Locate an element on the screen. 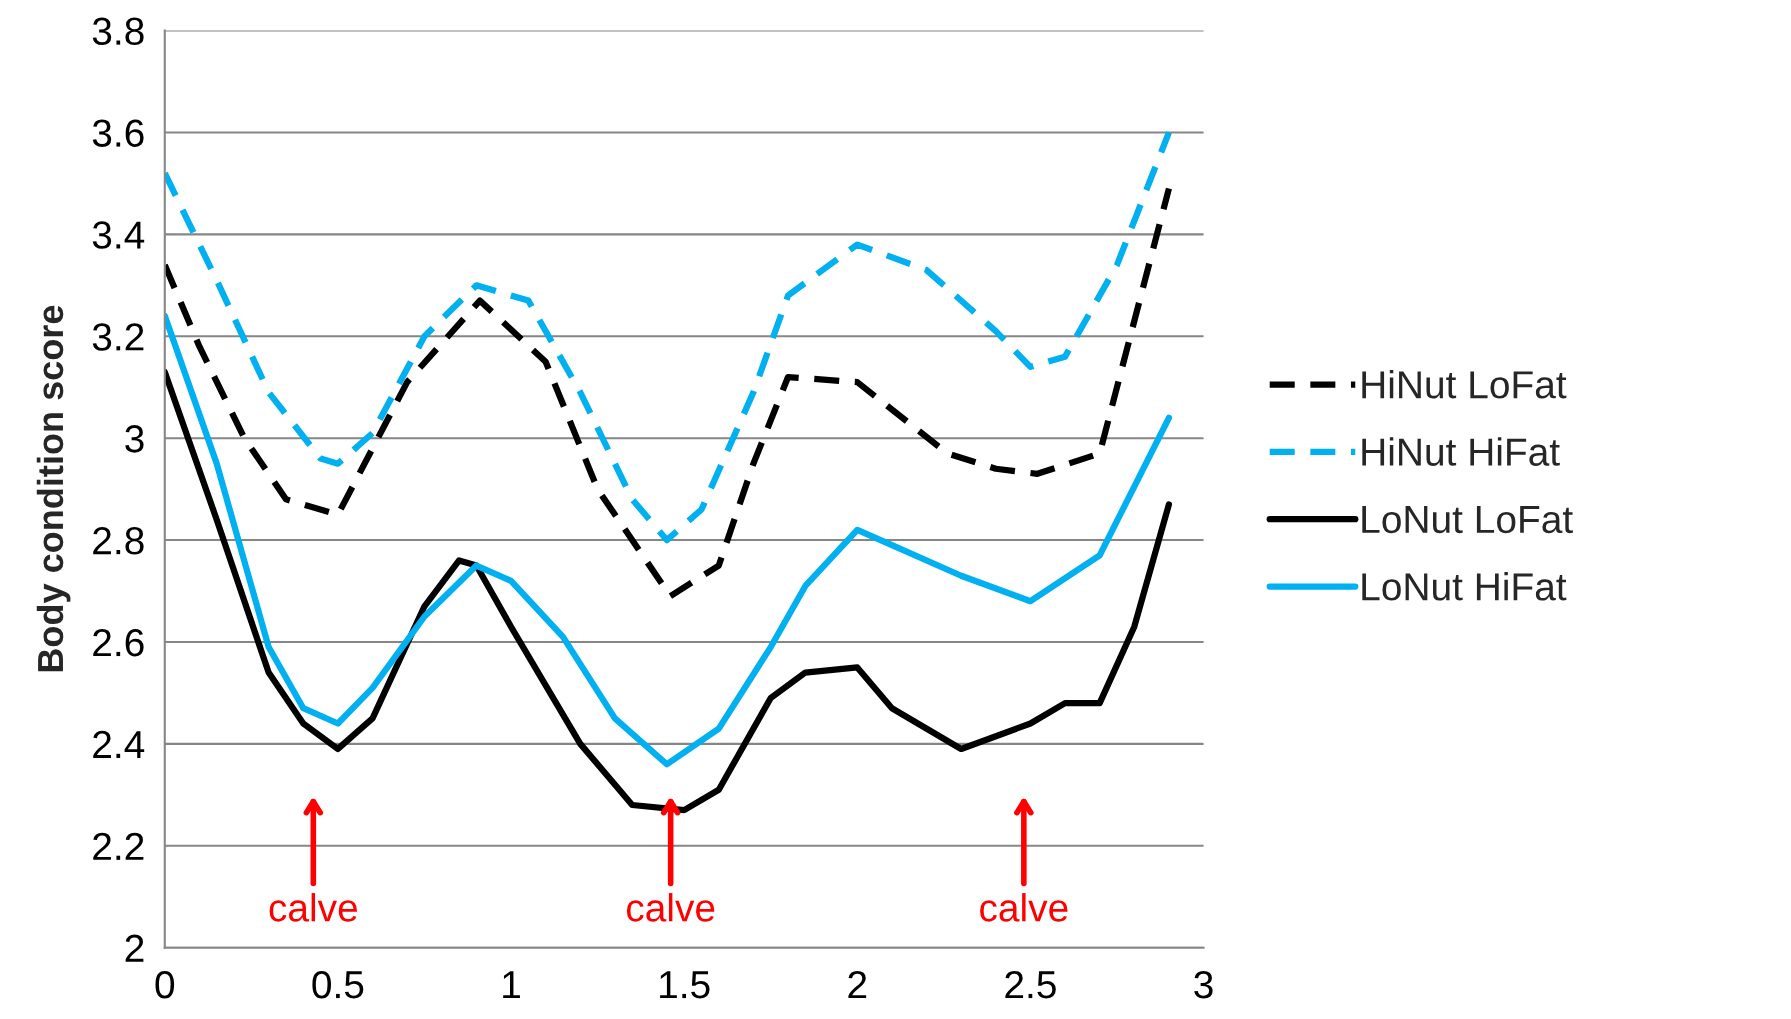  legend-label: HiNut LoFat is located at coordinates (1464, 384).